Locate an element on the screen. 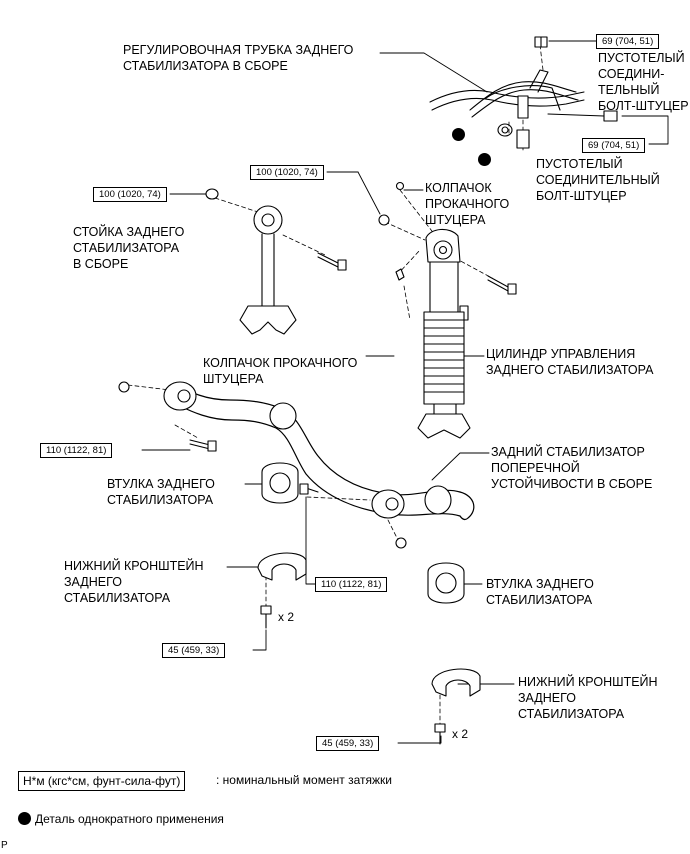 This screenshot has width=690, height=854. bracket-left is located at coordinates (282, 590).